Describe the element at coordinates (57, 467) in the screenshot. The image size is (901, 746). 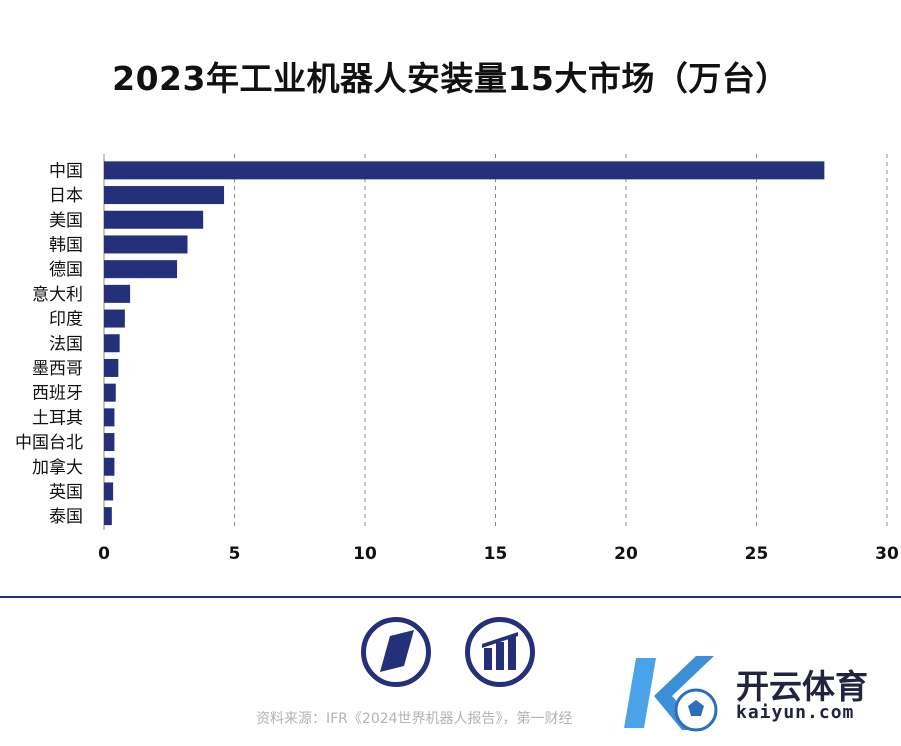
I see `category-label: 加拿大` at that location.